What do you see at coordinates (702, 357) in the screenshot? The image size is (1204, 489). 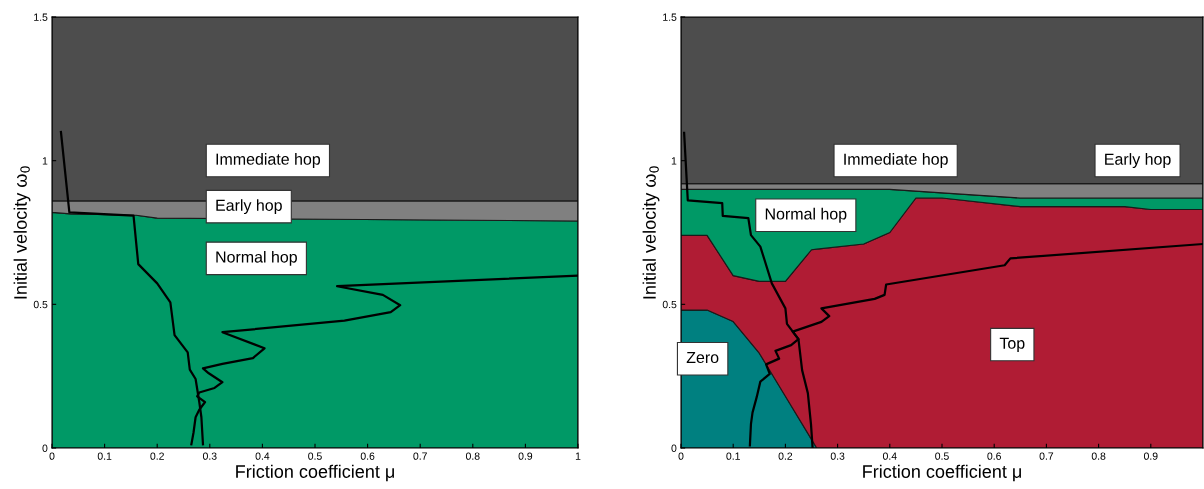 I see `series-label: Zero` at bounding box center [702, 357].